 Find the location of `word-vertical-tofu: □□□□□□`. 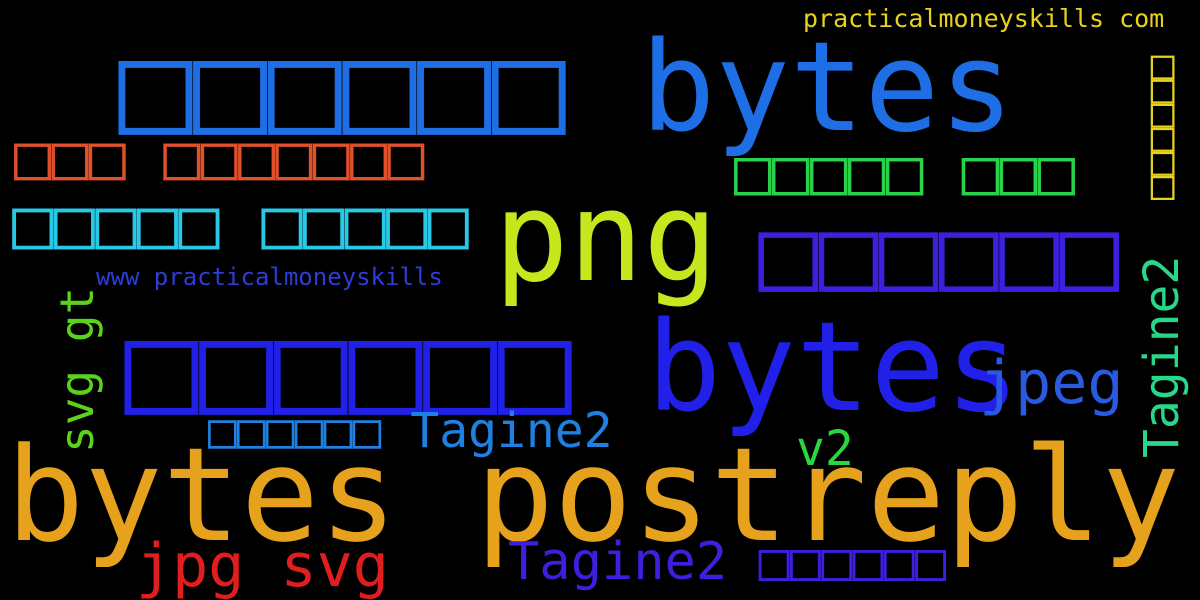

word-vertical-tofu: □□□□□□ is located at coordinates (1160, 128).